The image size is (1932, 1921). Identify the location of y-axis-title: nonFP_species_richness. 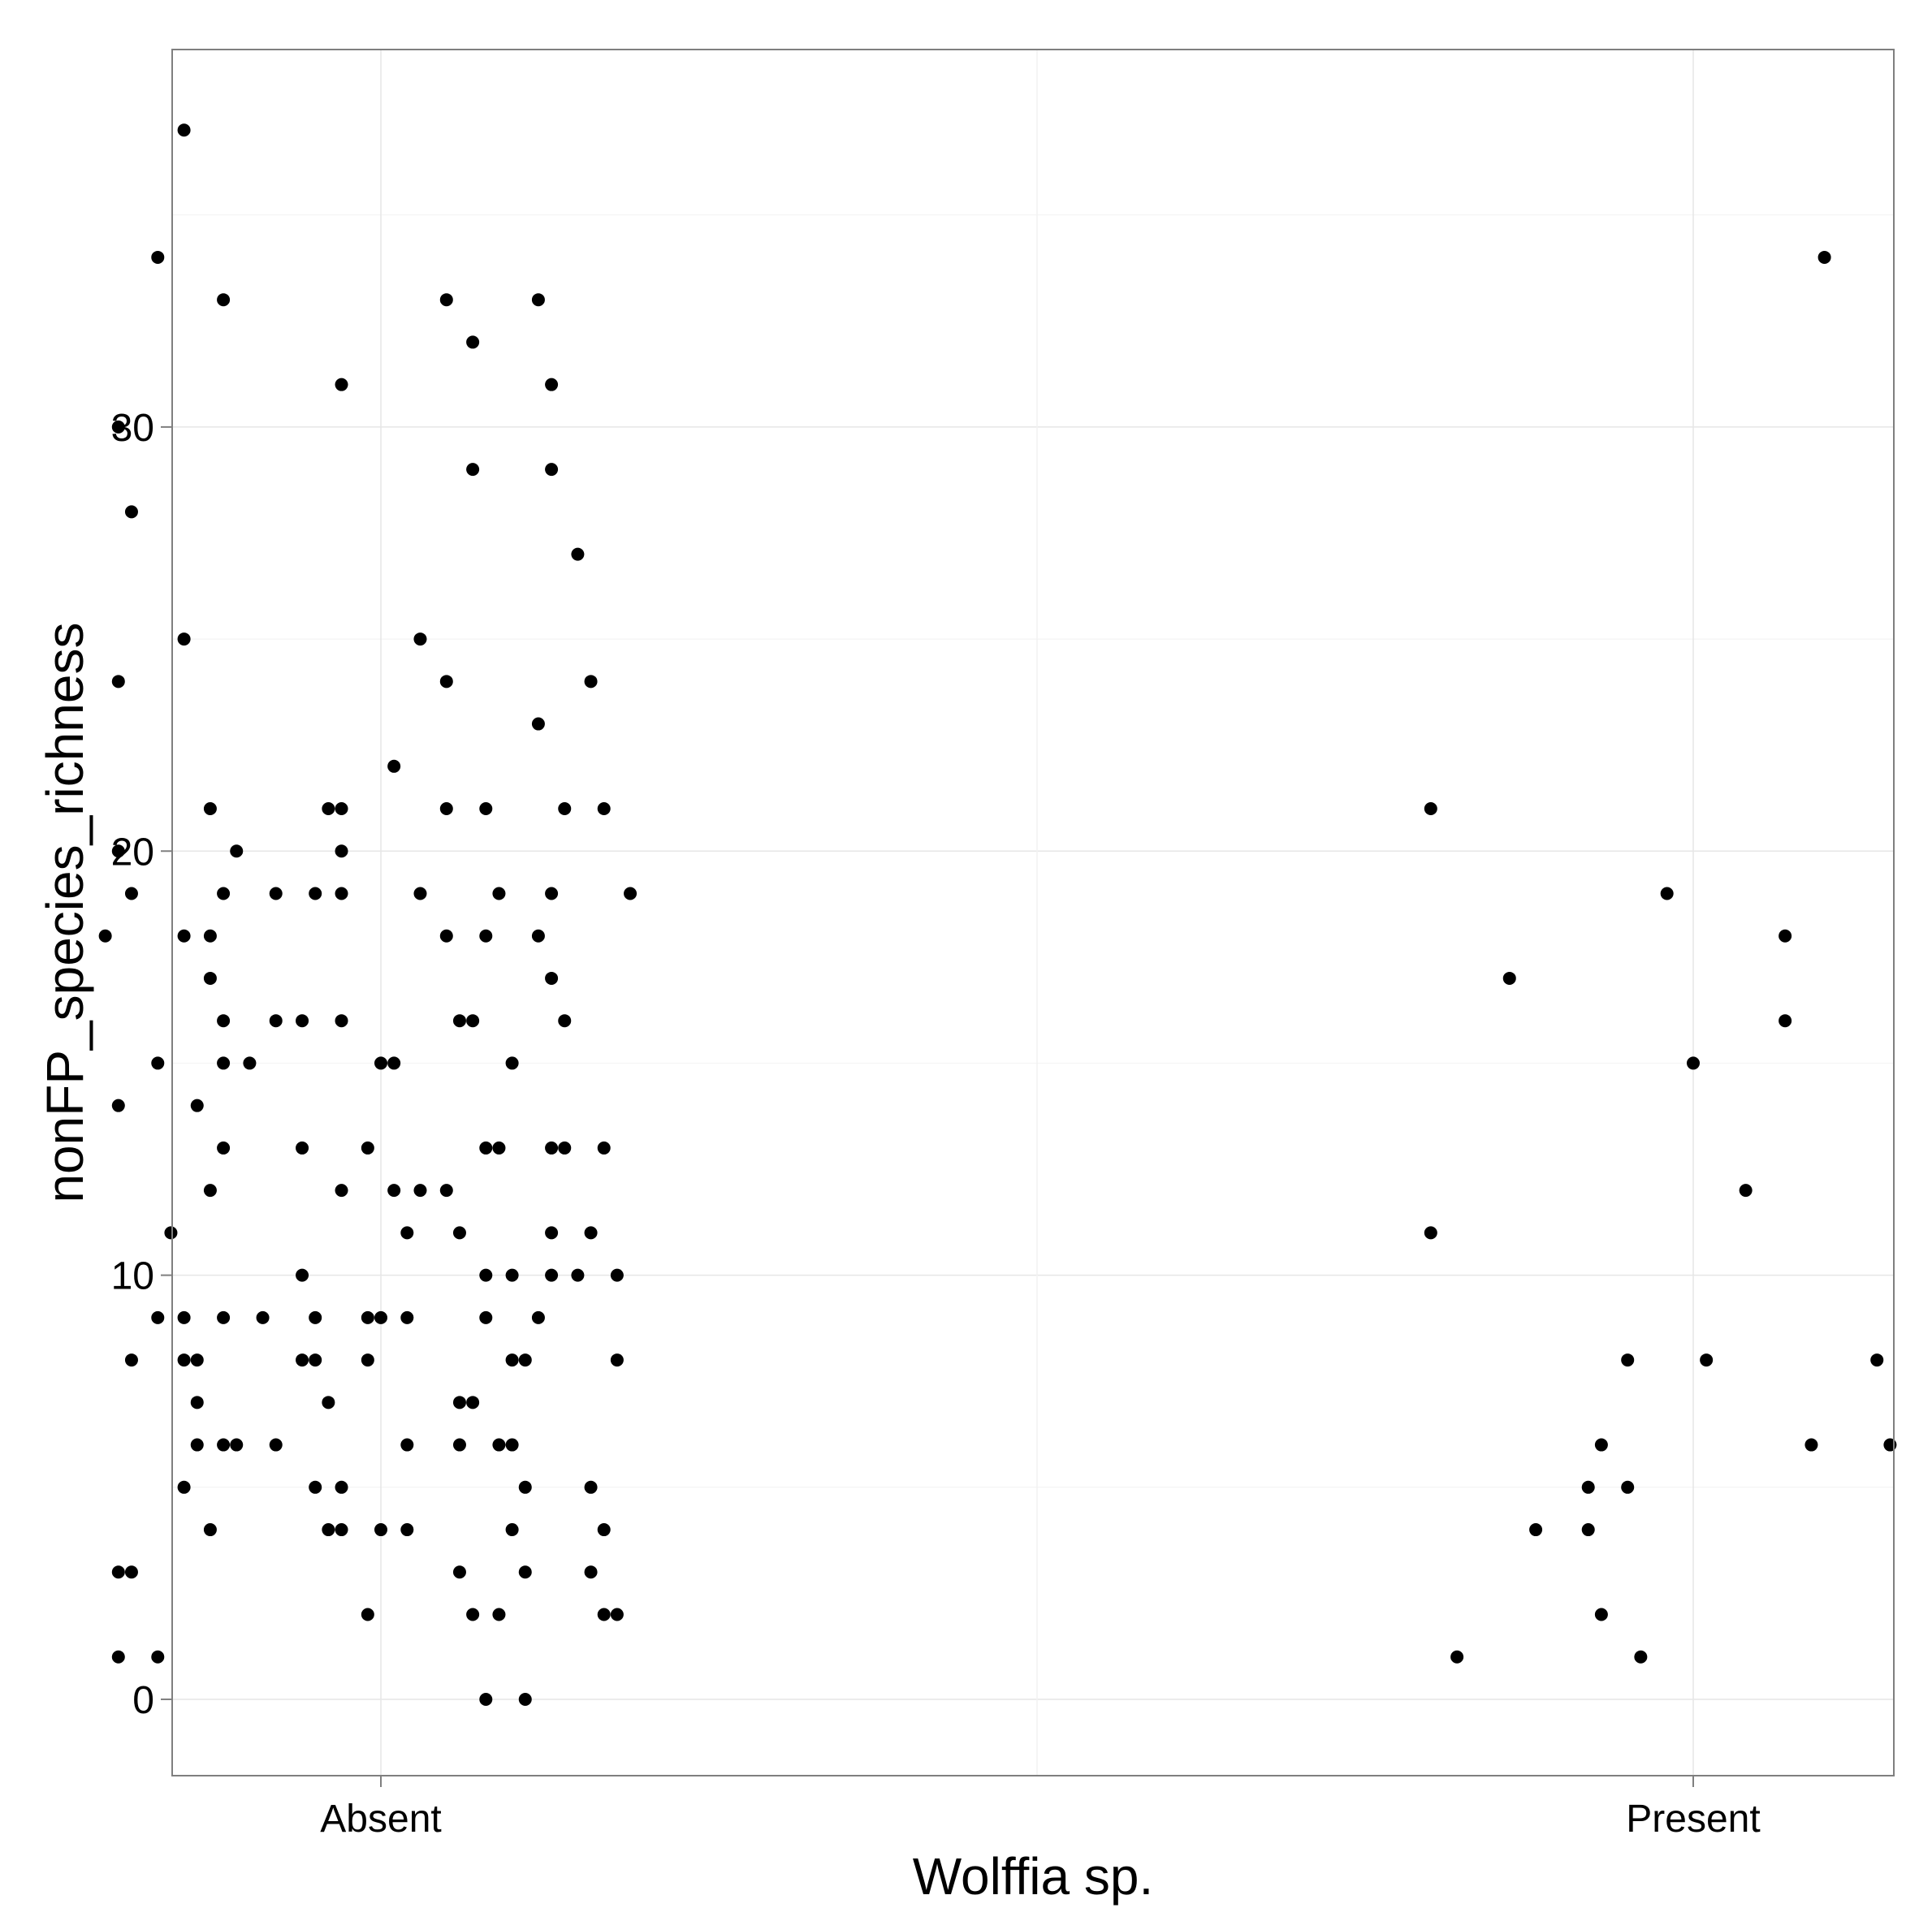
(65, 912).